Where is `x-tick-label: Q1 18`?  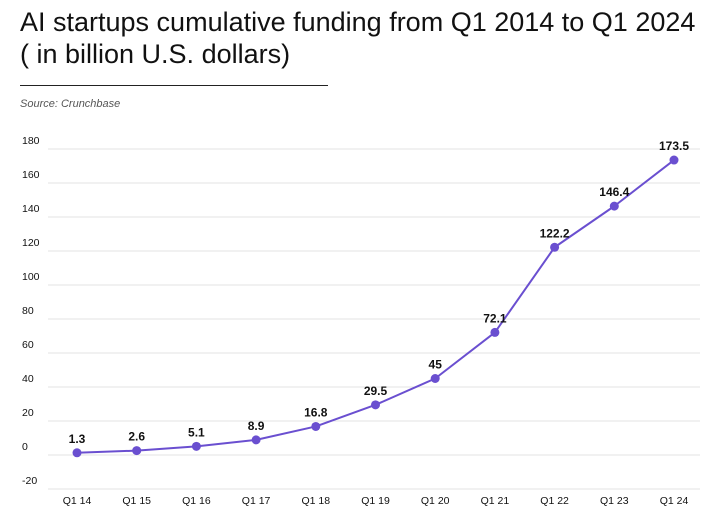
x-tick-label: Q1 18 is located at coordinates (315, 501).